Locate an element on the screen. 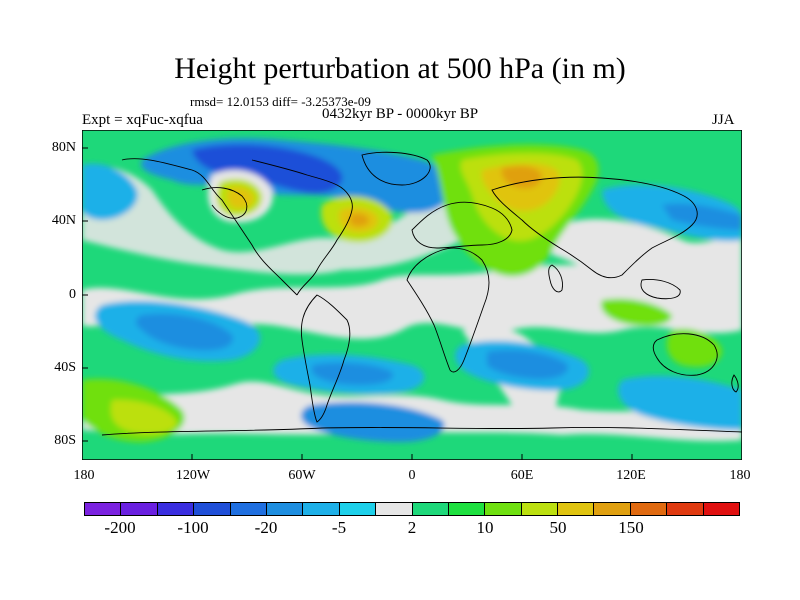 Image resolution: width=800 pixels, height=600 pixels. x-tick-180-right: 180 is located at coordinates (740, 475).